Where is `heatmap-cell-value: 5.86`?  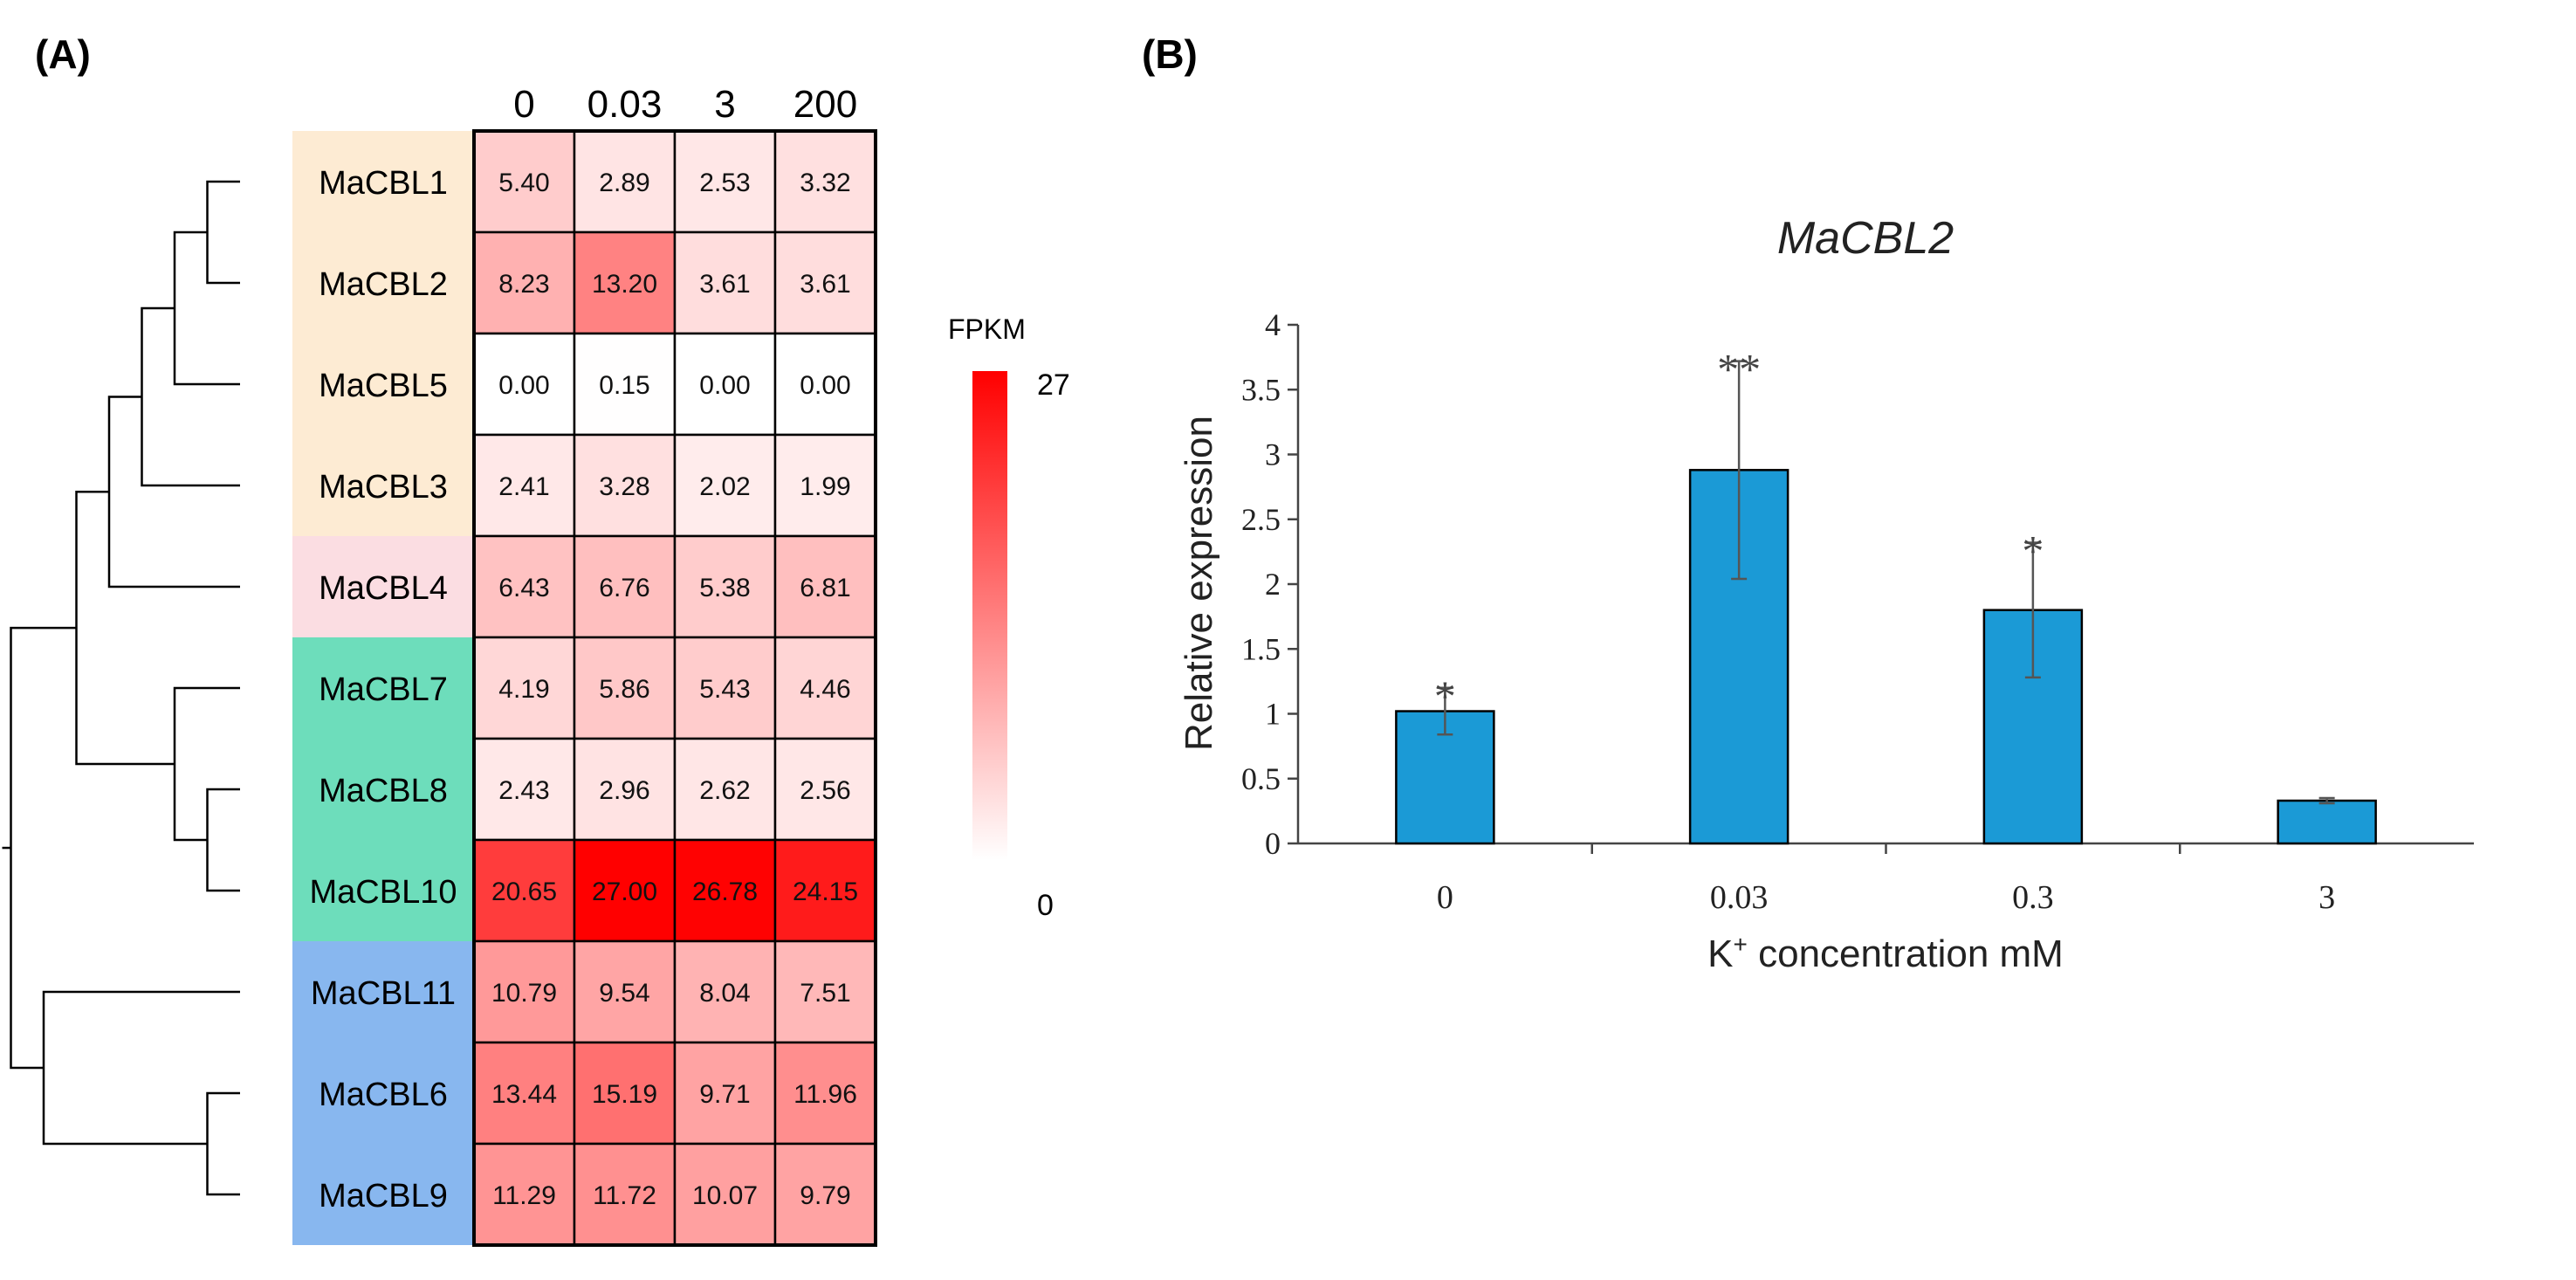 heatmap-cell-value: 5.86 is located at coordinates (624, 689).